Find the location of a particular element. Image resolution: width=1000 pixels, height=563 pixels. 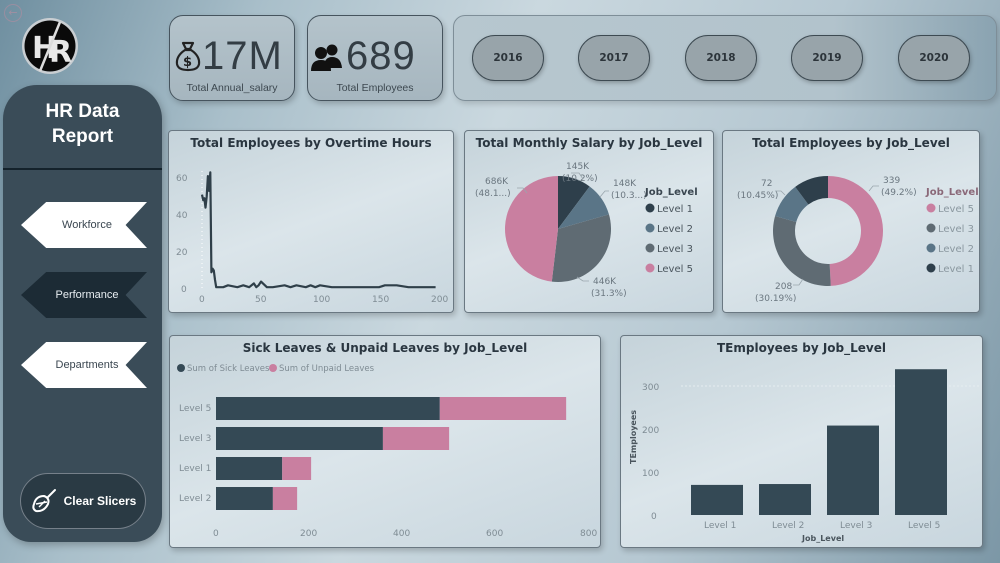

report-title: HR Data Report is located at coordinates (82, 124).